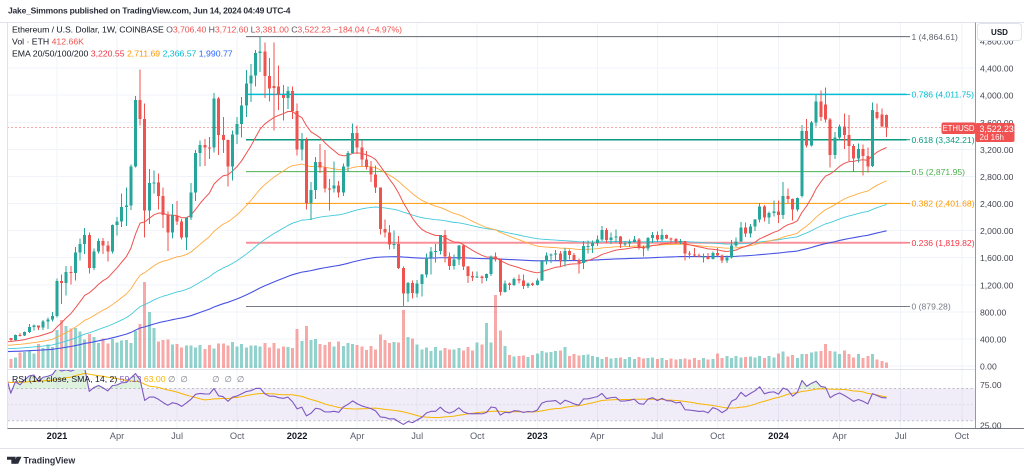 Image resolution: width=1024 pixels, height=473 pixels. I want to click on svg-text: 0.618 (3,342.21), so click(943, 140).